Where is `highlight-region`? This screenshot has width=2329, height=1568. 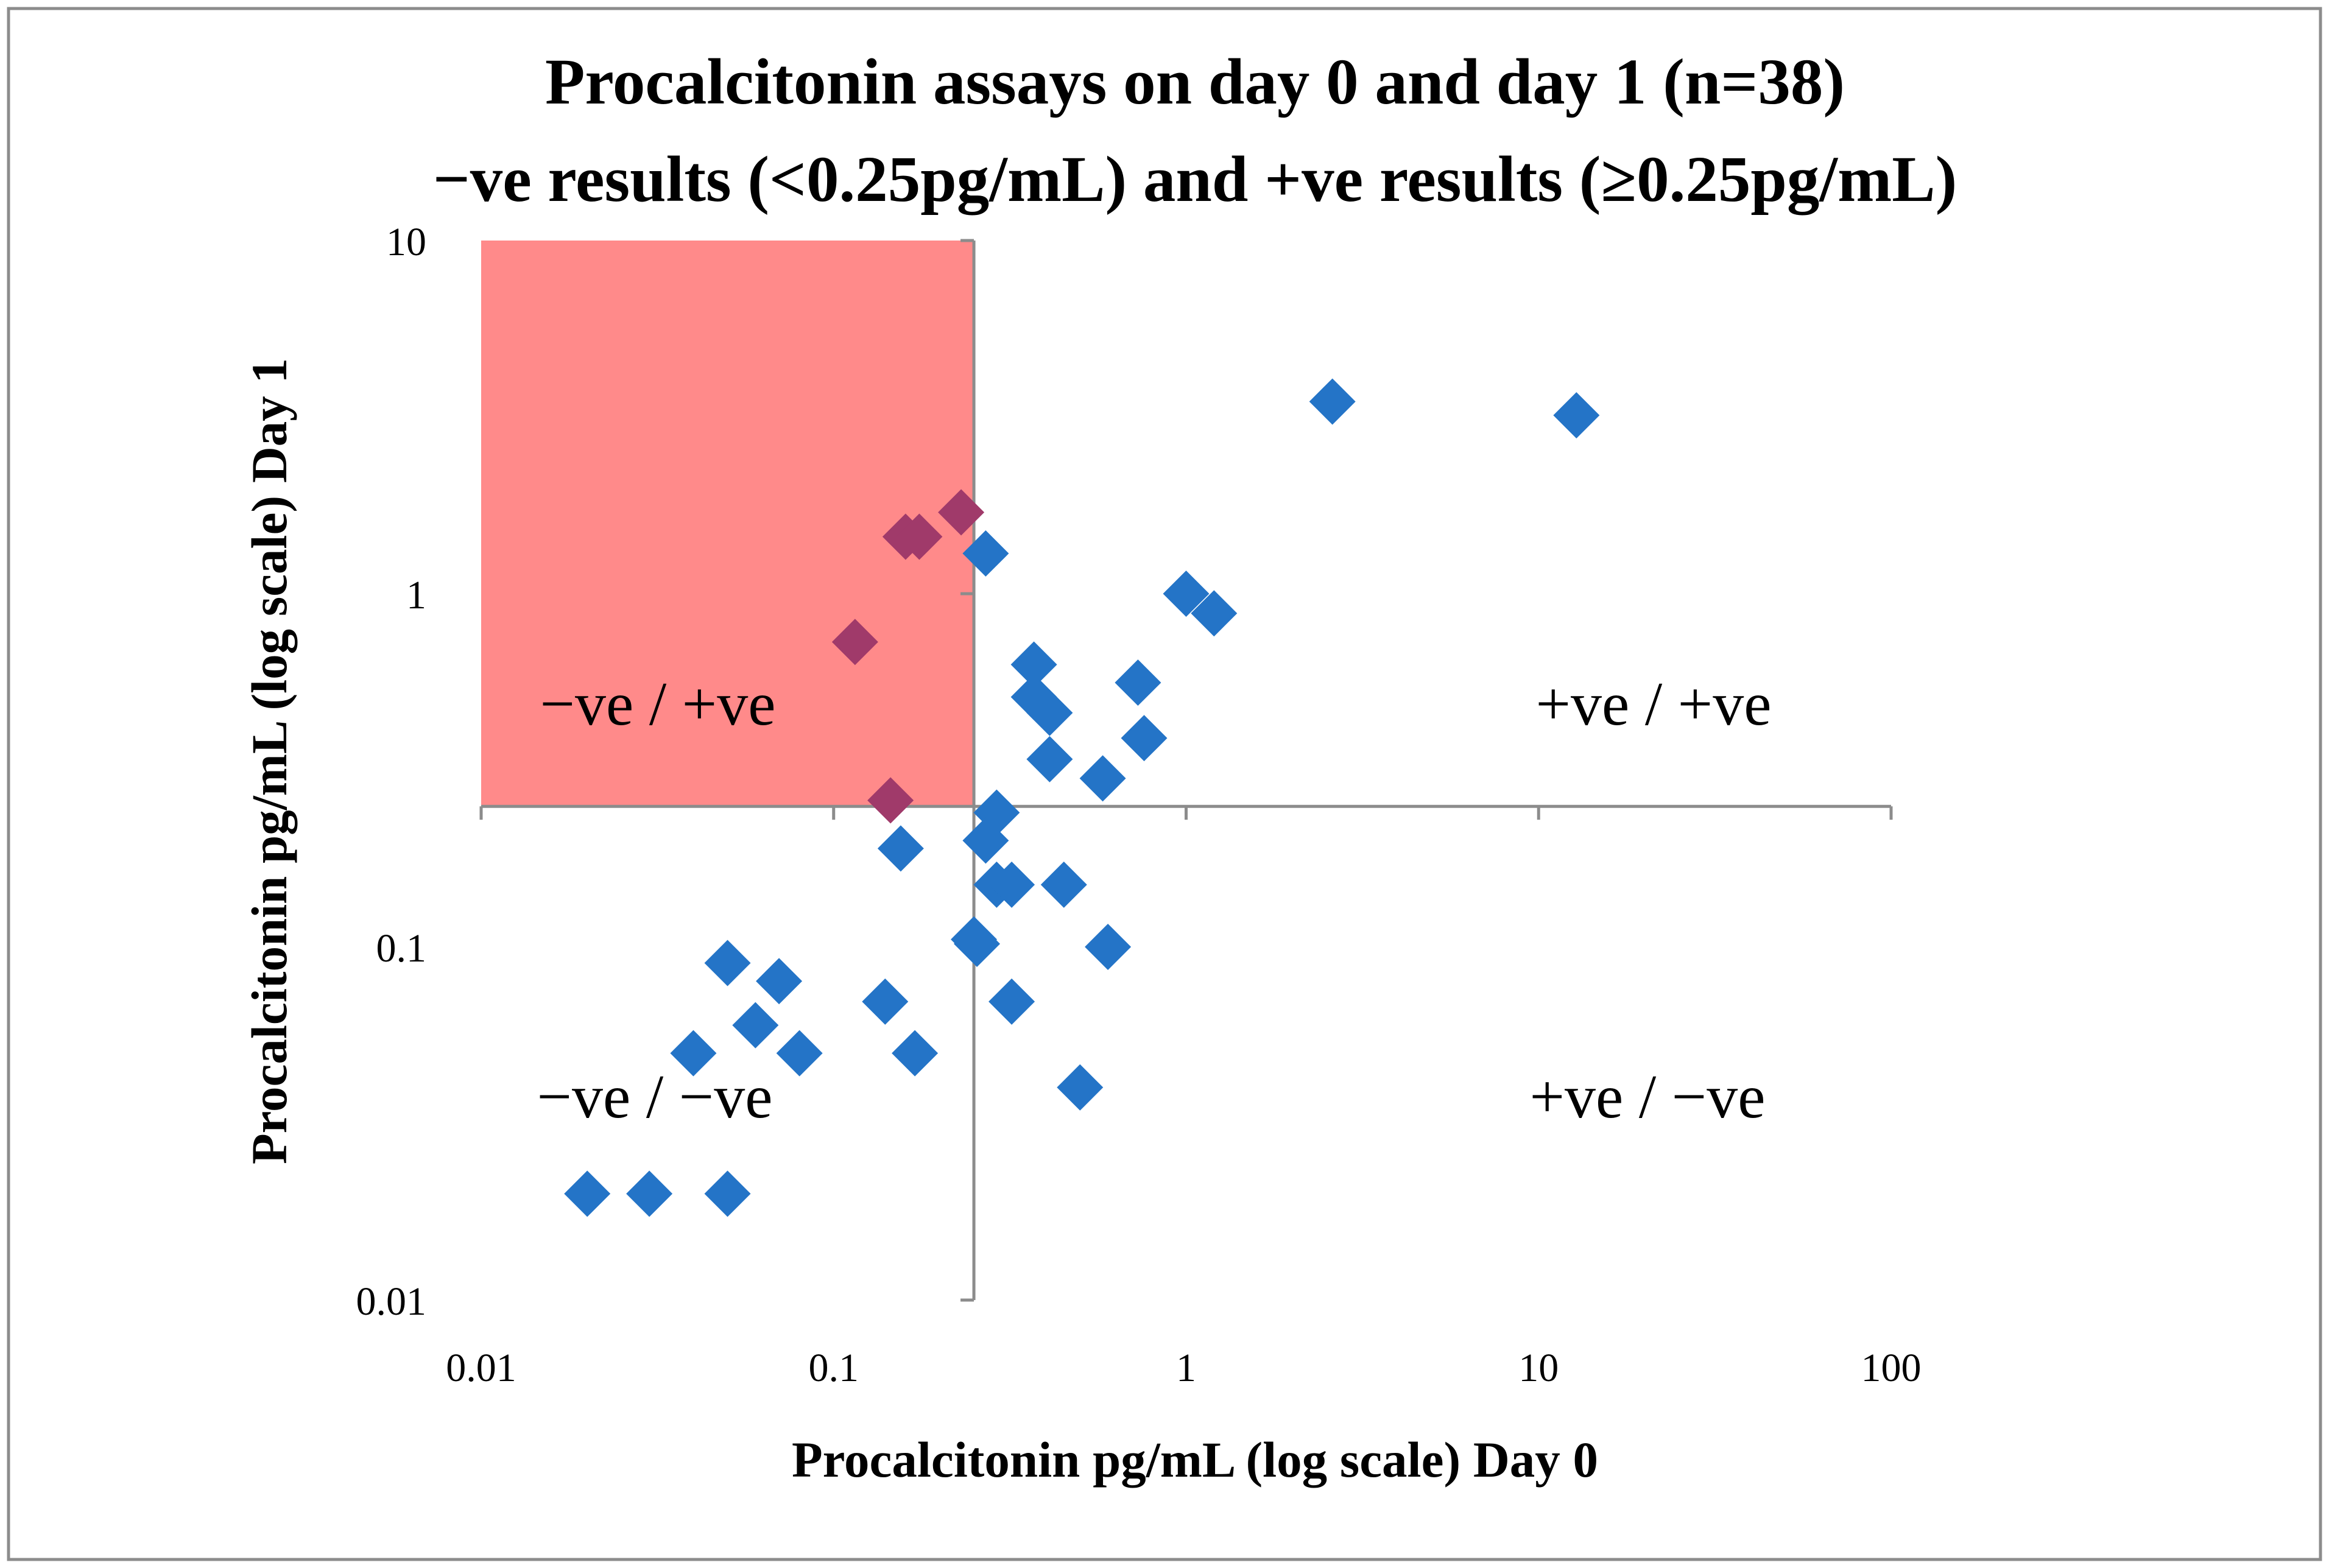 highlight-region is located at coordinates (727, 524).